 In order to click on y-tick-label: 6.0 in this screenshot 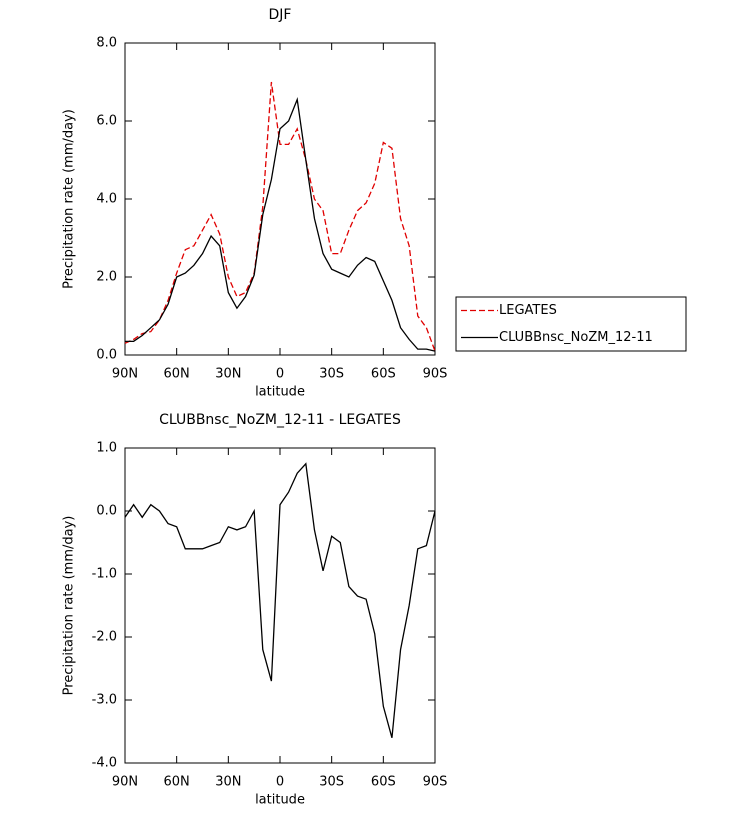, I will do `click(106, 121)`.